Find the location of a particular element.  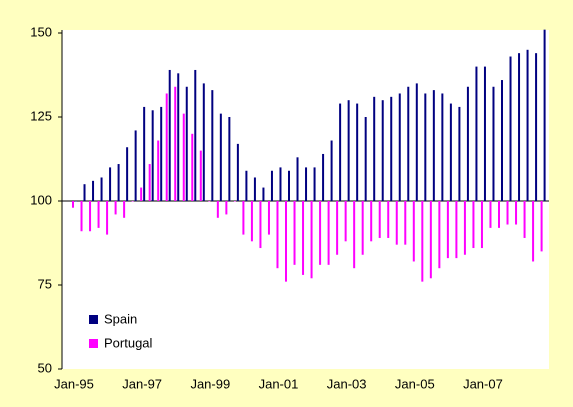

y-tick-label: 125 is located at coordinates (41, 115).